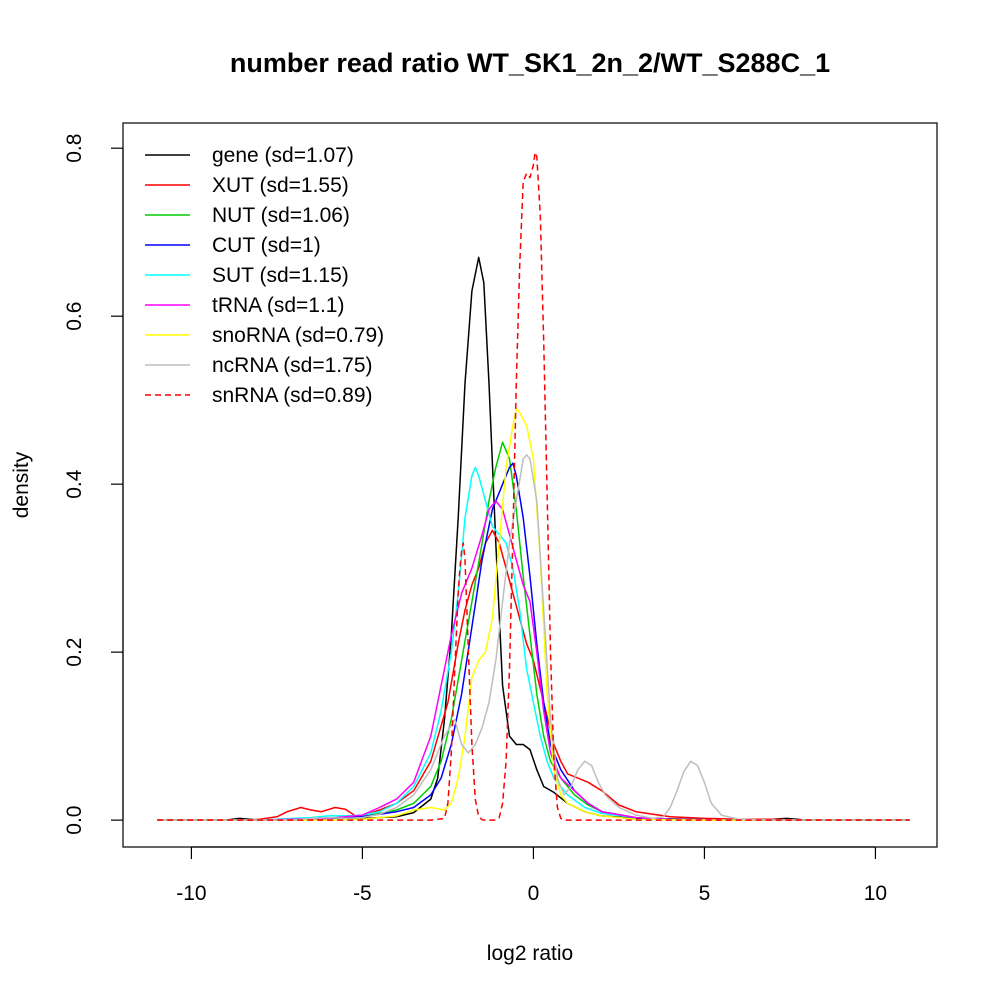  What do you see at coordinates (74, 484) in the screenshot?
I see `y-tick-label: 0.4` at bounding box center [74, 484].